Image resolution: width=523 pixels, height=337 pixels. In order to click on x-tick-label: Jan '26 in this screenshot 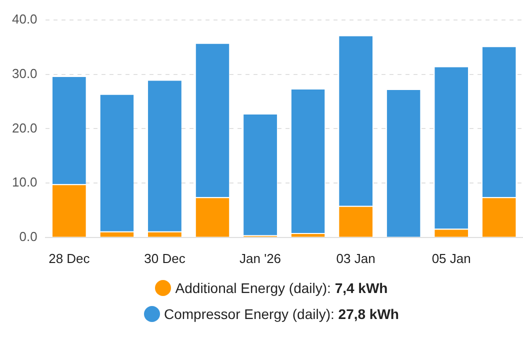, I will do `click(261, 258)`.